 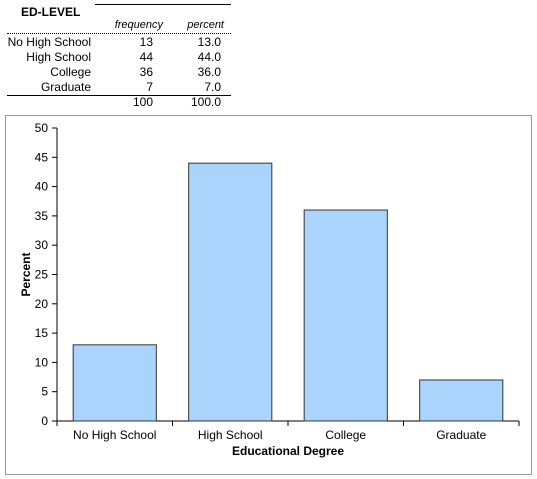 What do you see at coordinates (209, 72) in the screenshot?
I see `row-percent: 36.0` at bounding box center [209, 72].